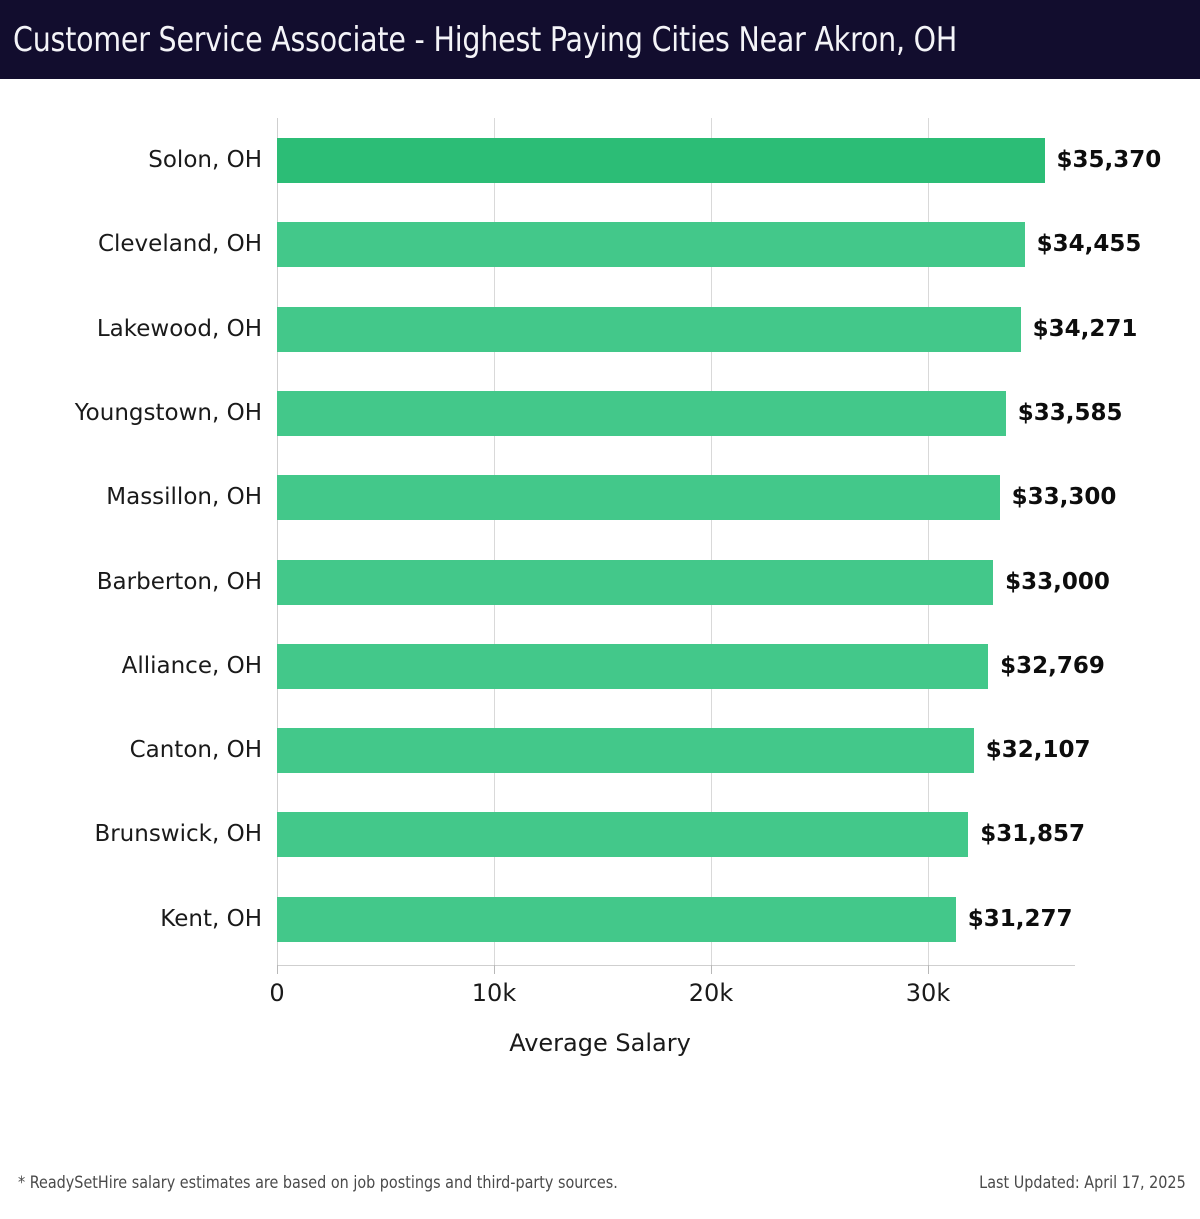 The height and width of the screenshot is (1219, 1200). What do you see at coordinates (1020, 918) in the screenshot?
I see `bar-value-label: $31,277` at bounding box center [1020, 918].